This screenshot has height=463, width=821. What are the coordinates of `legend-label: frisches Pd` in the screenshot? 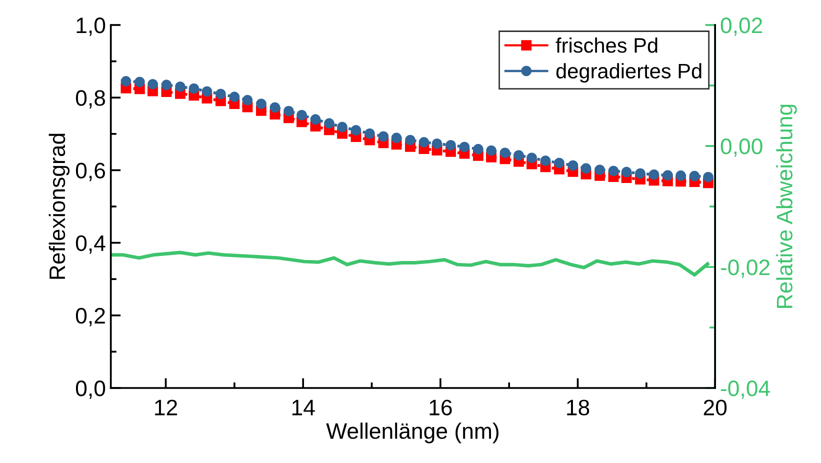 It's located at (607, 45).